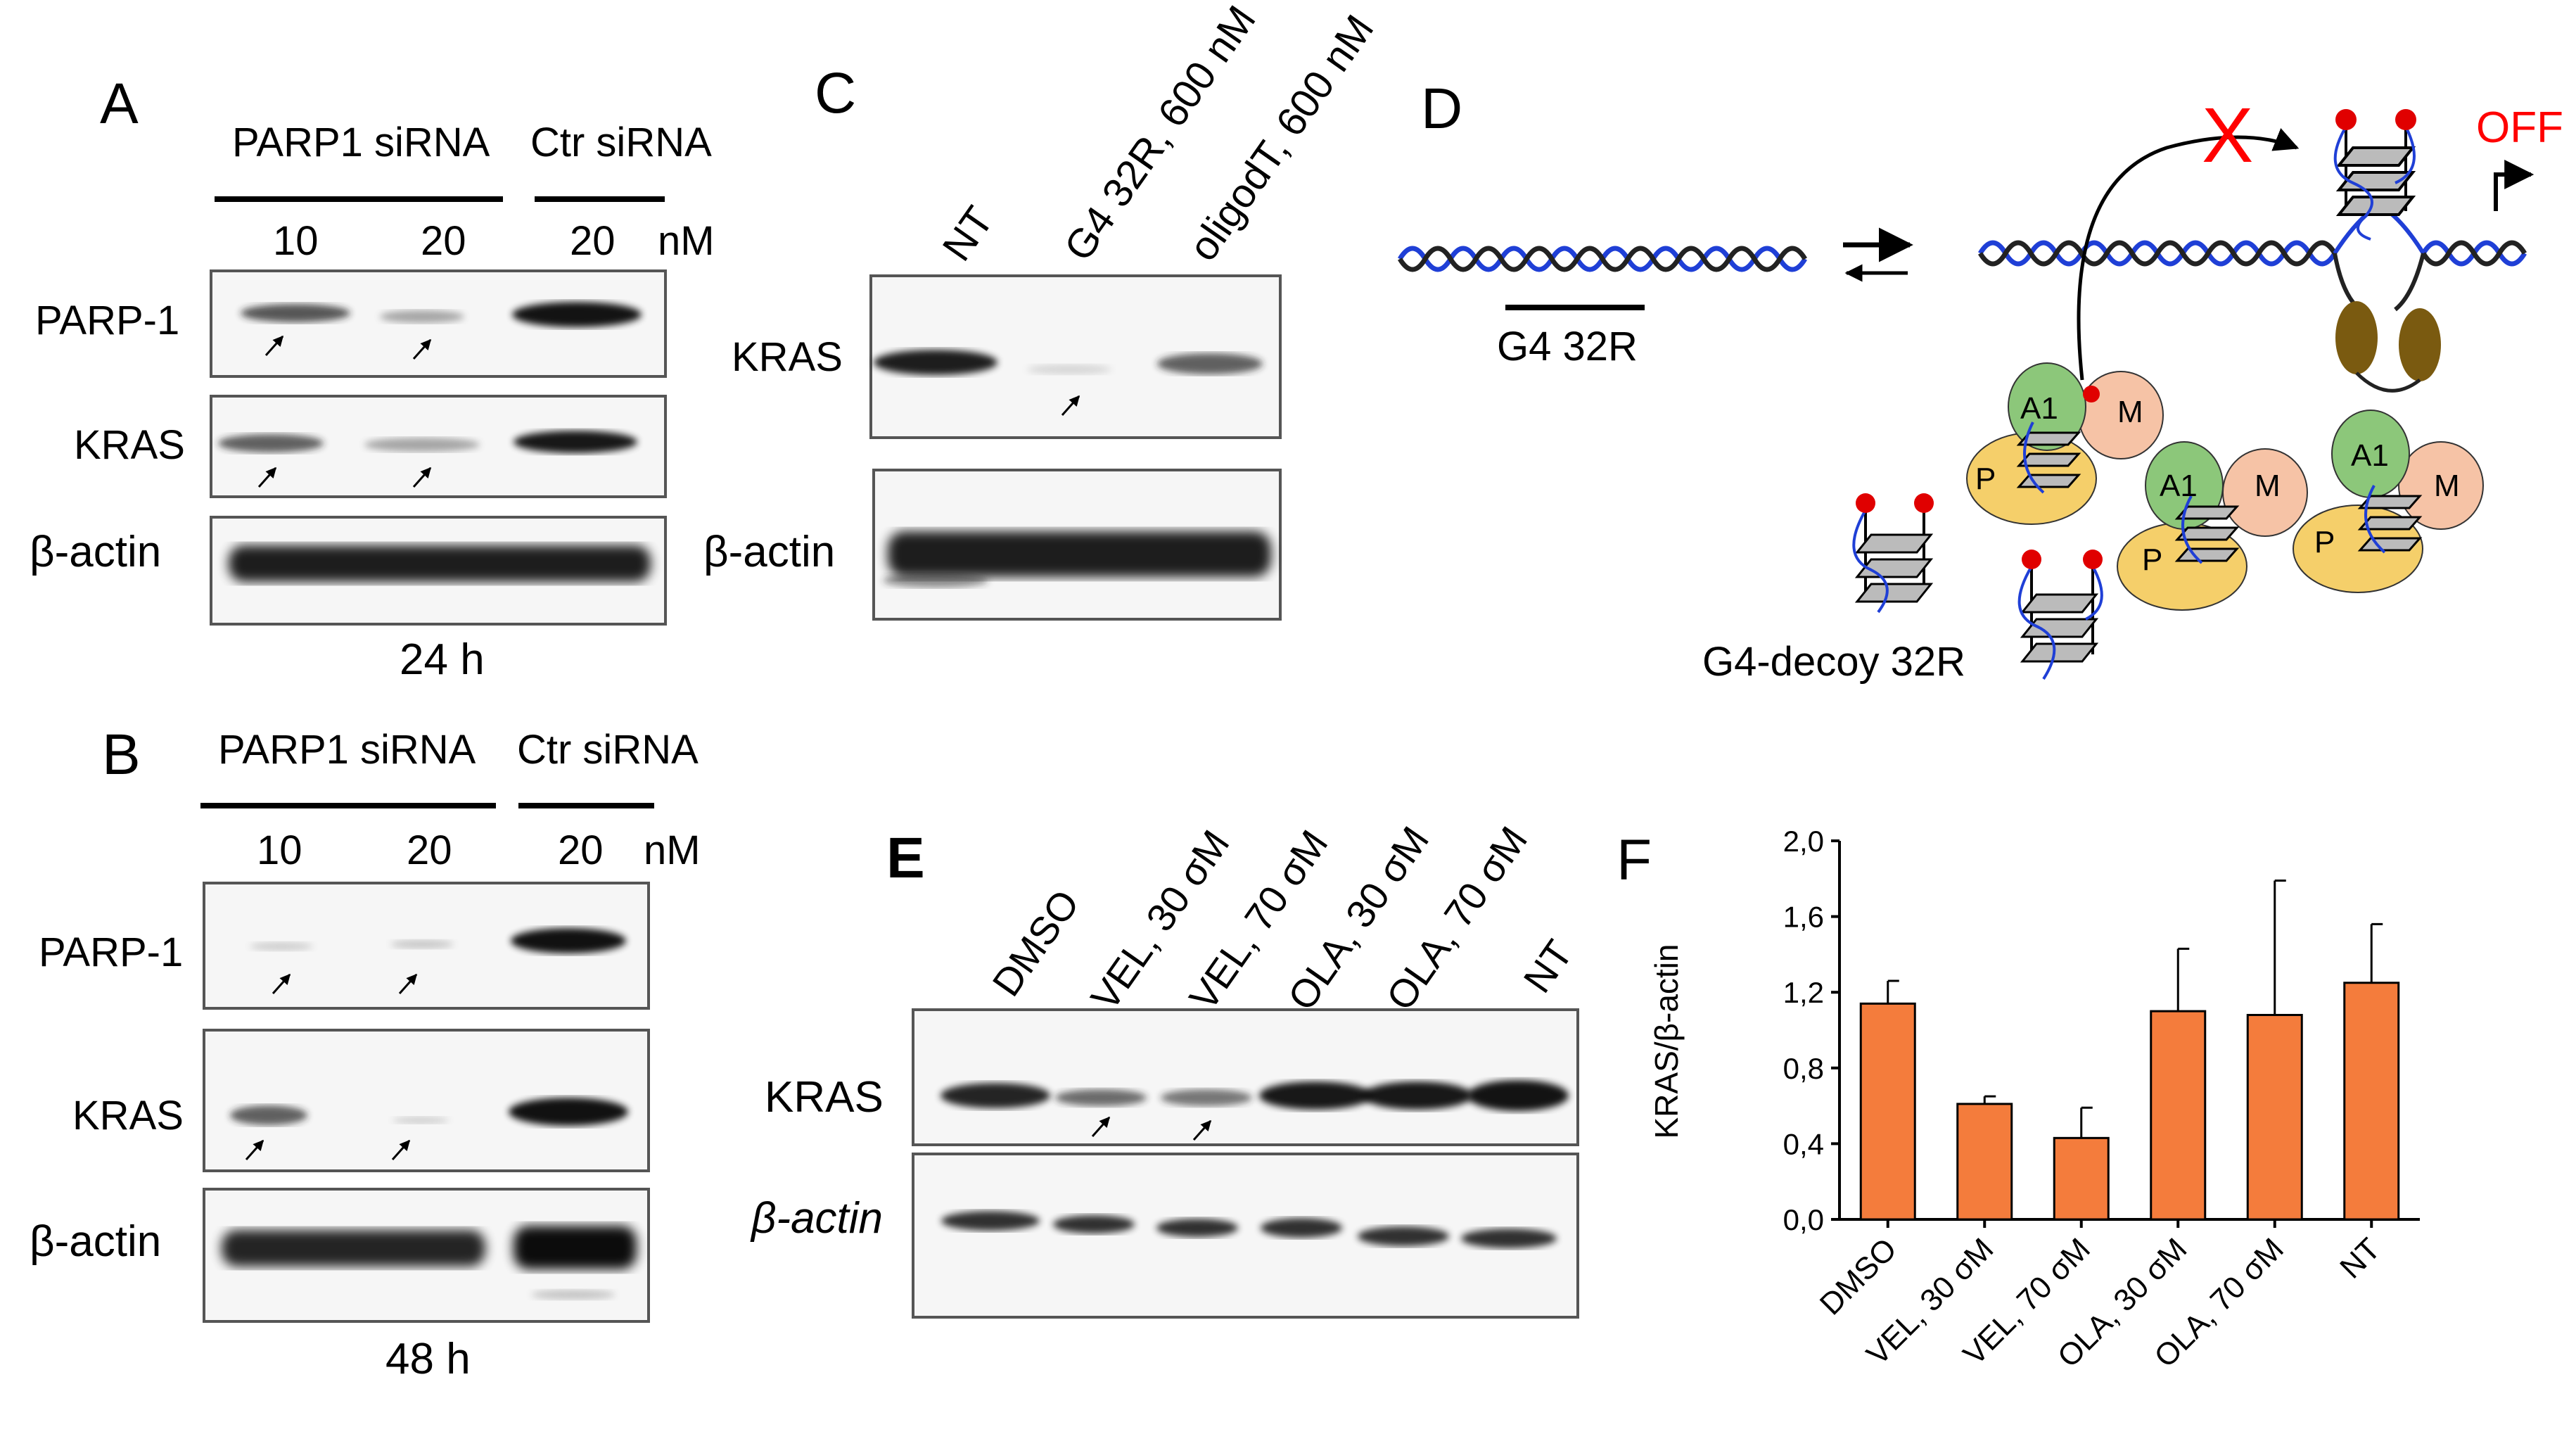 The height and width of the screenshot is (1434, 2576). Describe the element at coordinates (361, 142) in the screenshot. I see `panel-a-group1-label: PARP1 siRNA` at that location.